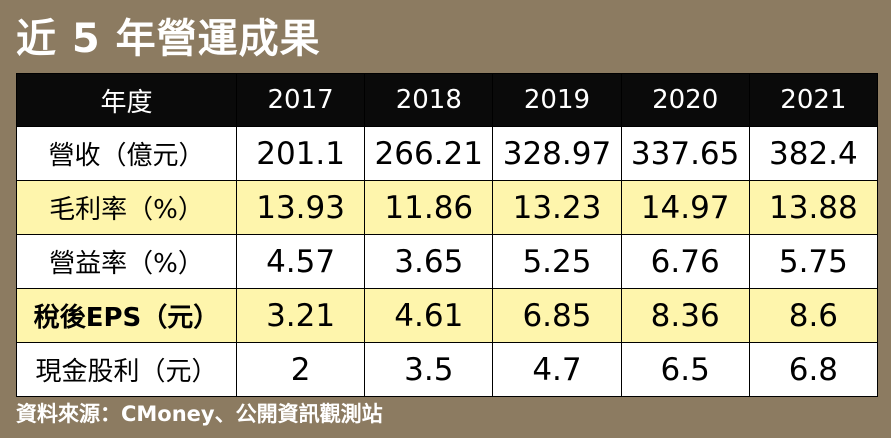 The width and height of the screenshot is (891, 438). What do you see at coordinates (126, 100) in the screenshot?
I see `header-year: 年度` at bounding box center [126, 100].